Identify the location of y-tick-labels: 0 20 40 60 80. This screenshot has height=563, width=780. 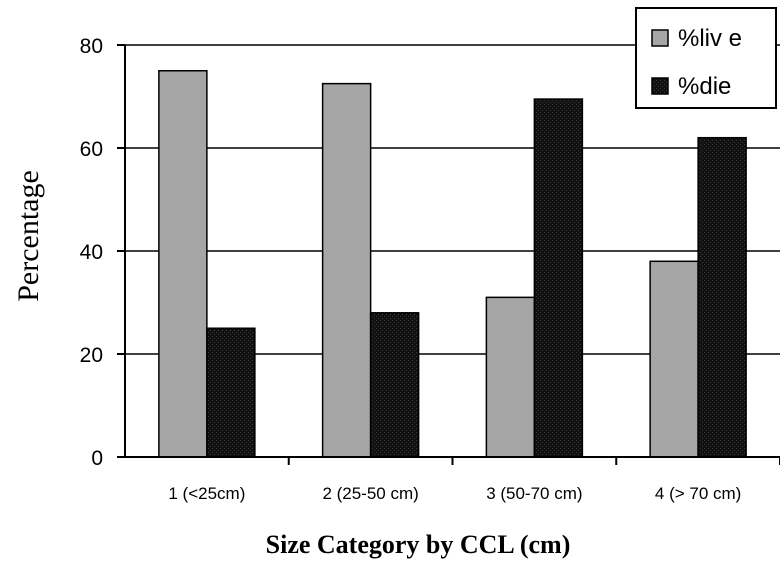
(91, 252).